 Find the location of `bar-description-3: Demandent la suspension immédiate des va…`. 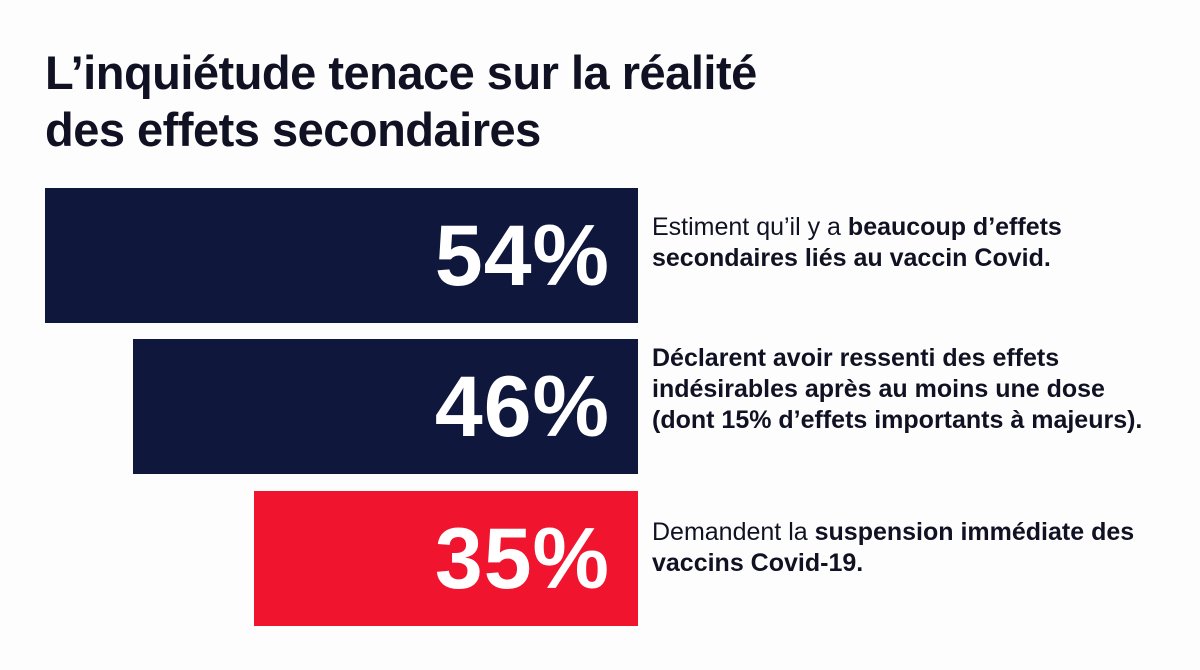

bar-description-3: Demandent la suspension immédiate des va… is located at coordinates (902, 548).